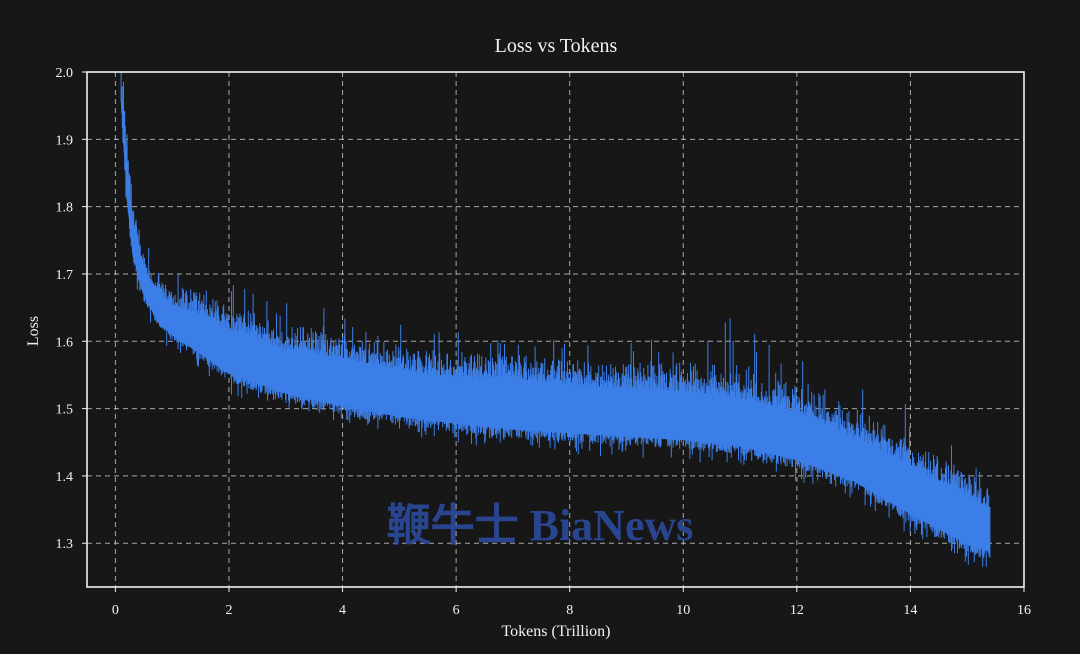 This screenshot has width=1080, height=654. Describe the element at coordinates (65, 73) in the screenshot. I see `y-tick-label: 2.0` at that location.